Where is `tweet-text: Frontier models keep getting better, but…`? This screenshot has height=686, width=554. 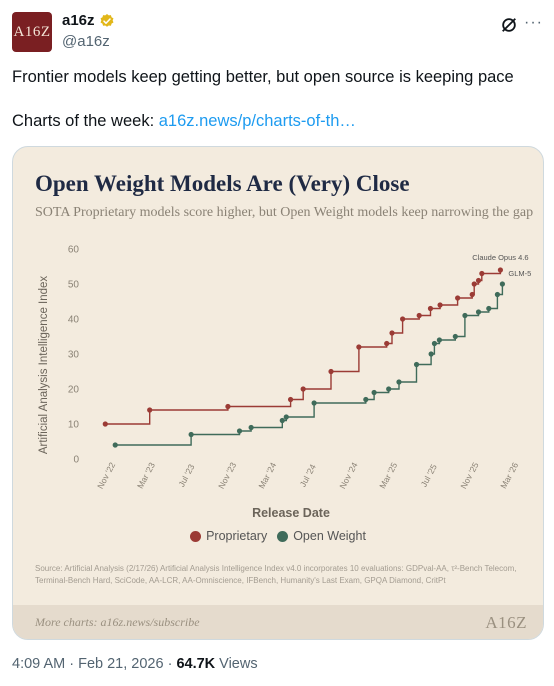
tweet-text: Frontier models keep getting better, but… is located at coordinates (277, 99).